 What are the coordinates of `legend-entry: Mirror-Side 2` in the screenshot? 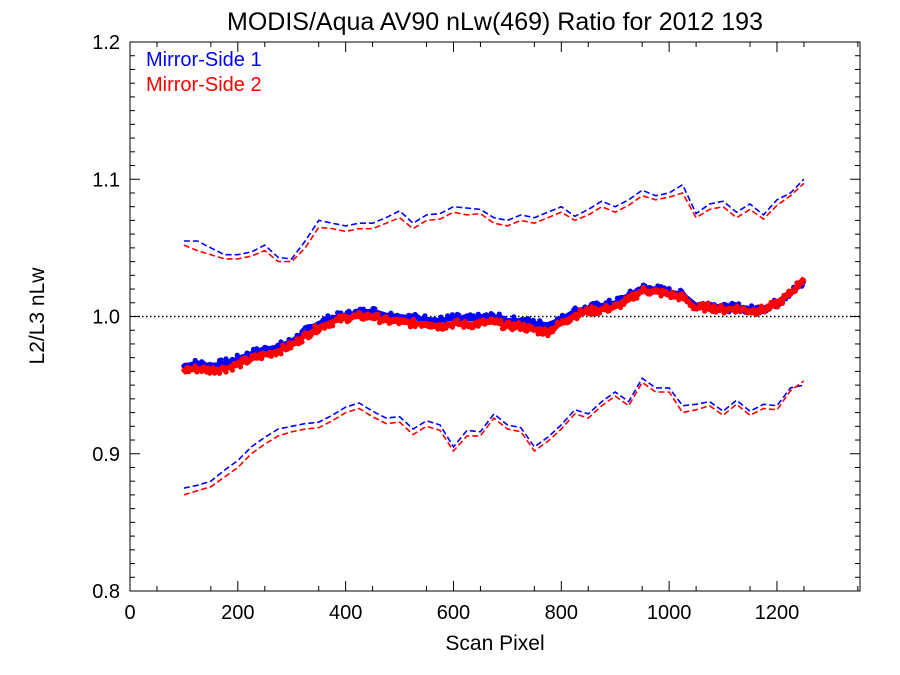 It's located at (204, 85).